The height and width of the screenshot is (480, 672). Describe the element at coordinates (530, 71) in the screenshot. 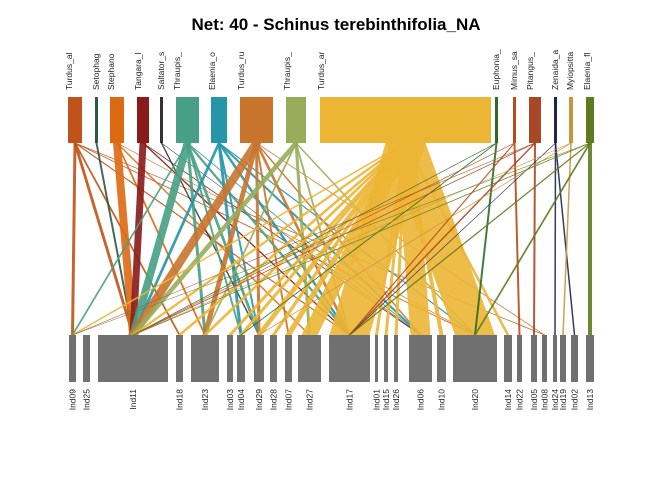

I see `higher-species-label: Pitangus_` at that location.